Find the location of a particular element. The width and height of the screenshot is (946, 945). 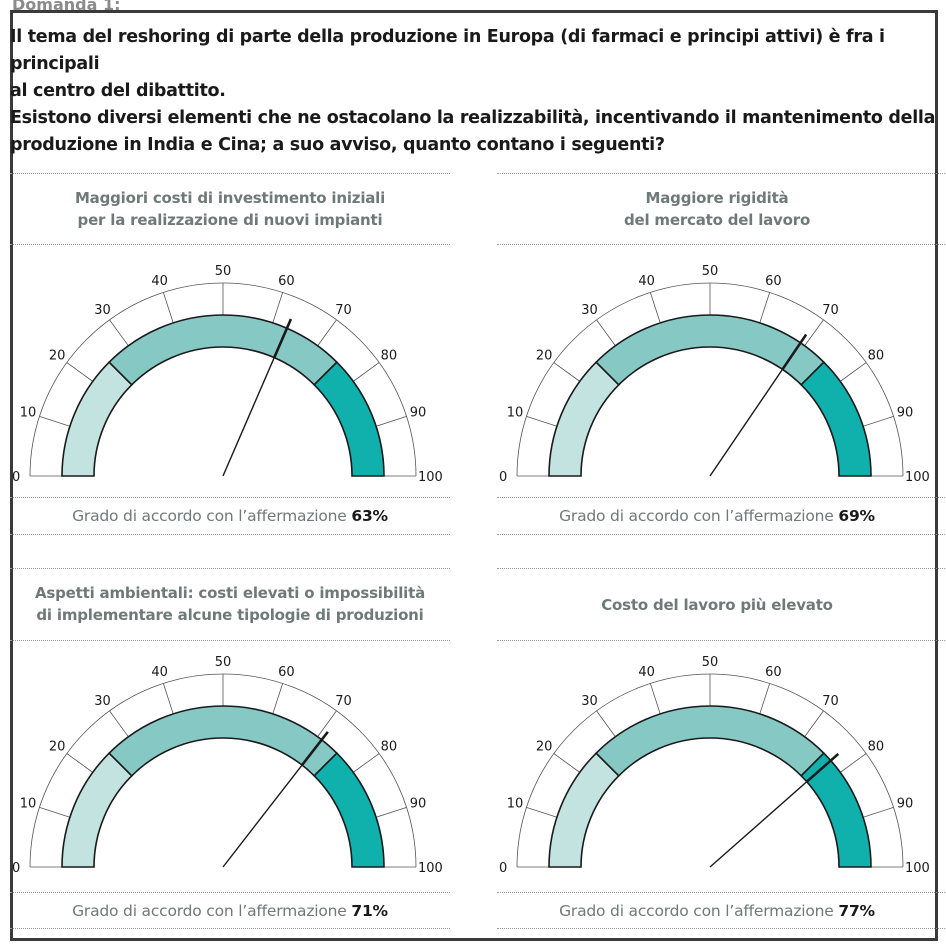

question-number: Domanda 1: is located at coordinates (66, 7).